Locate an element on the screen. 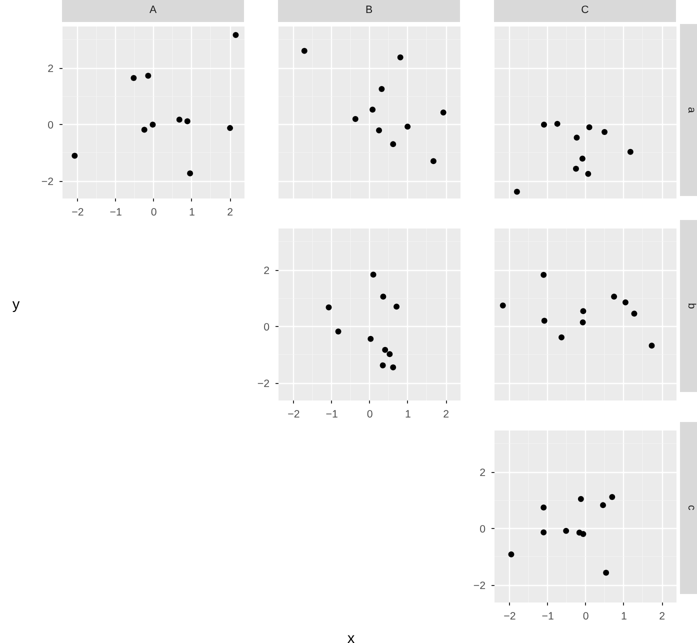 This screenshot has width=697, height=643. x-axis-title: x is located at coordinates (351, 636).